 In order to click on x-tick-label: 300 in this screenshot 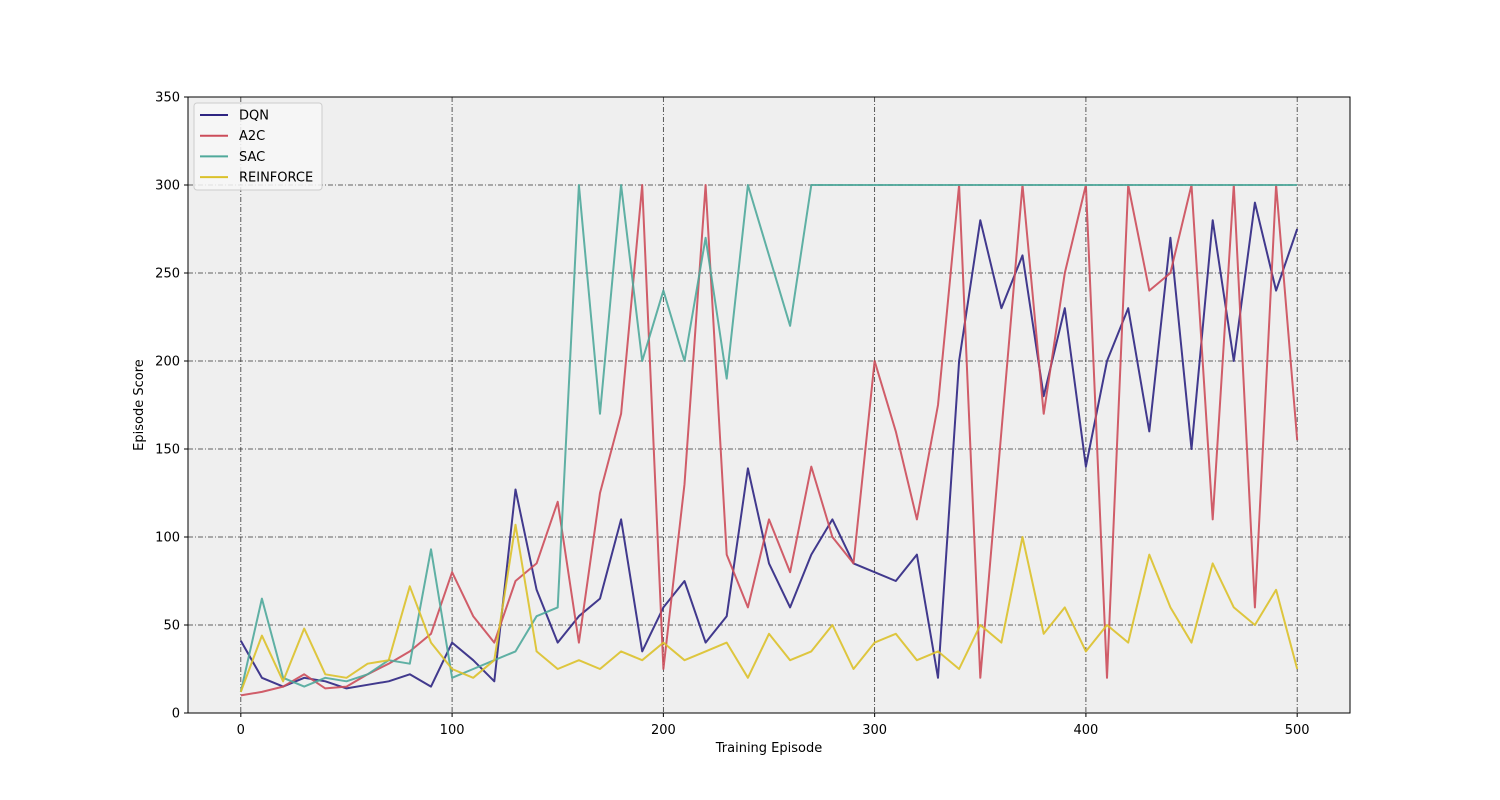, I will do `click(874, 730)`.